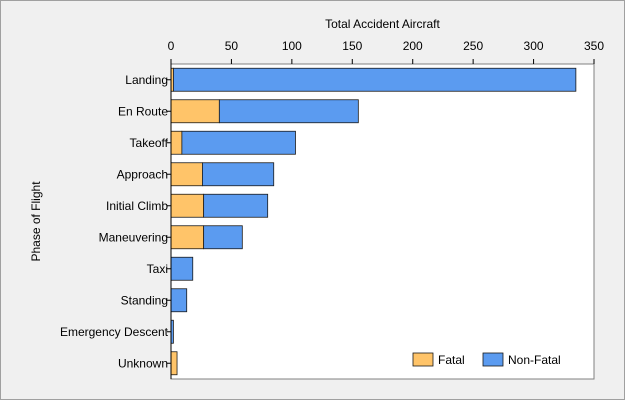 The image size is (625, 400). I want to click on y-tick-label: Approach, so click(142, 174).